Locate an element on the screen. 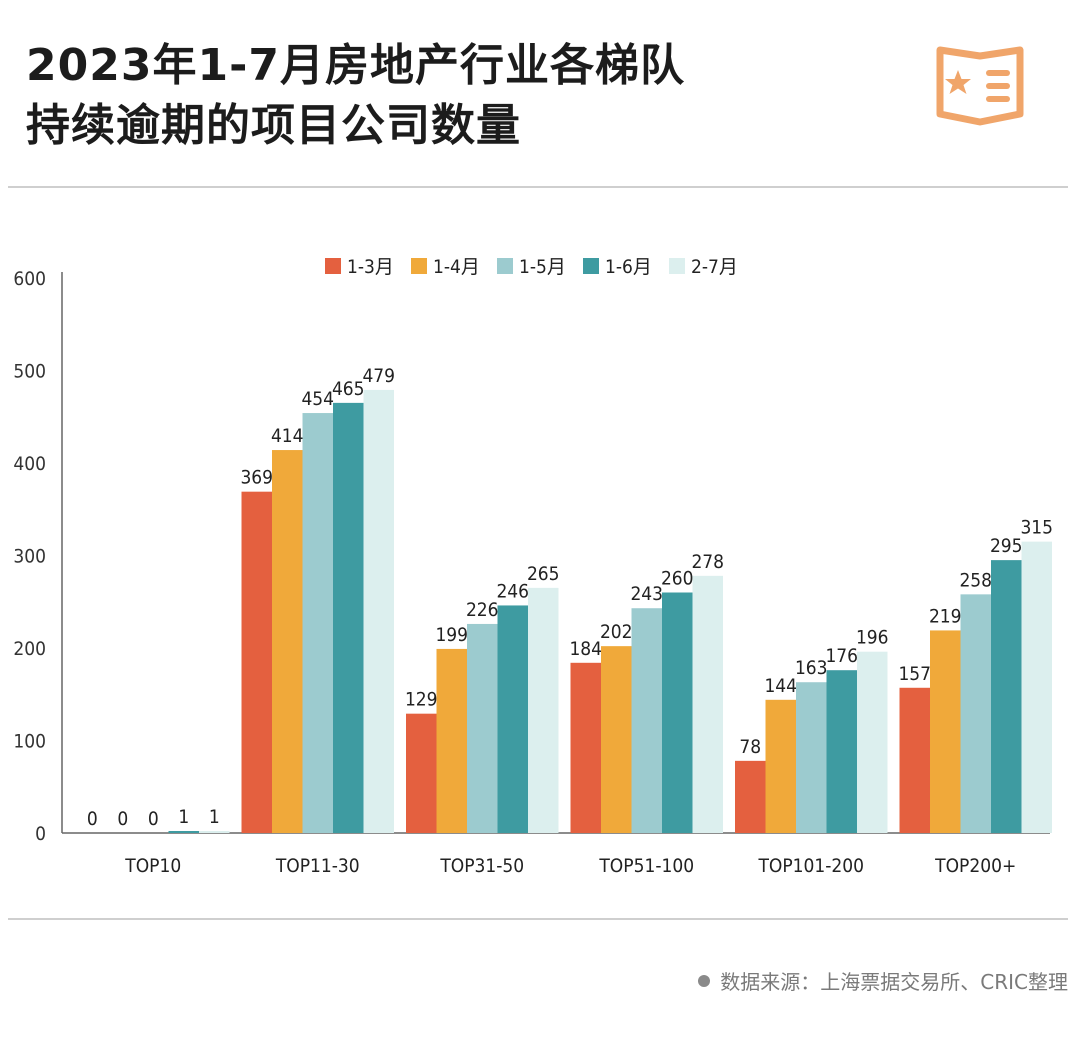 The image size is (1080, 1039). legend-label: 1-5月 is located at coordinates (542, 267).